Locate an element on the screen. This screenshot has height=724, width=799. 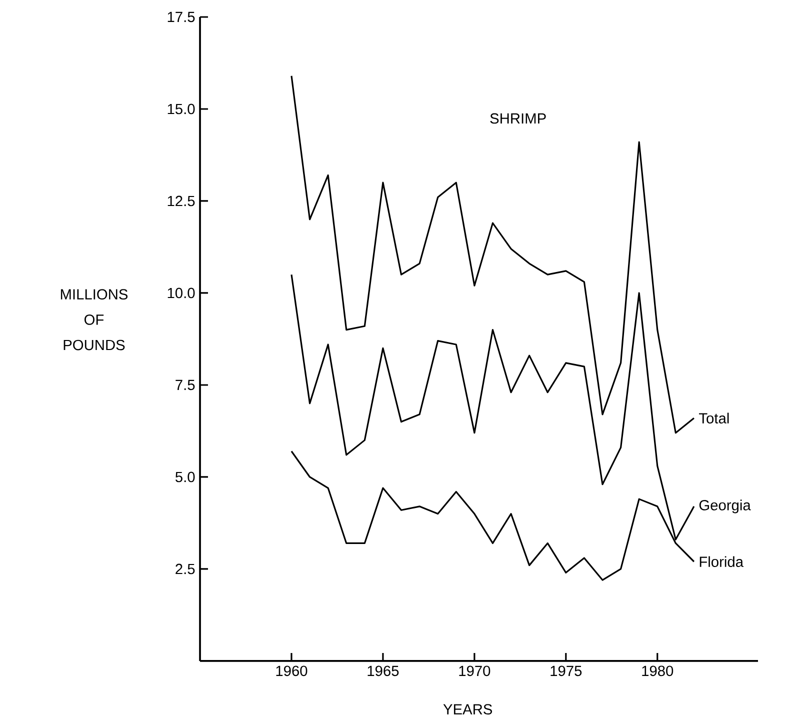
y-tick-label: 10.0 is located at coordinates (181, 293).